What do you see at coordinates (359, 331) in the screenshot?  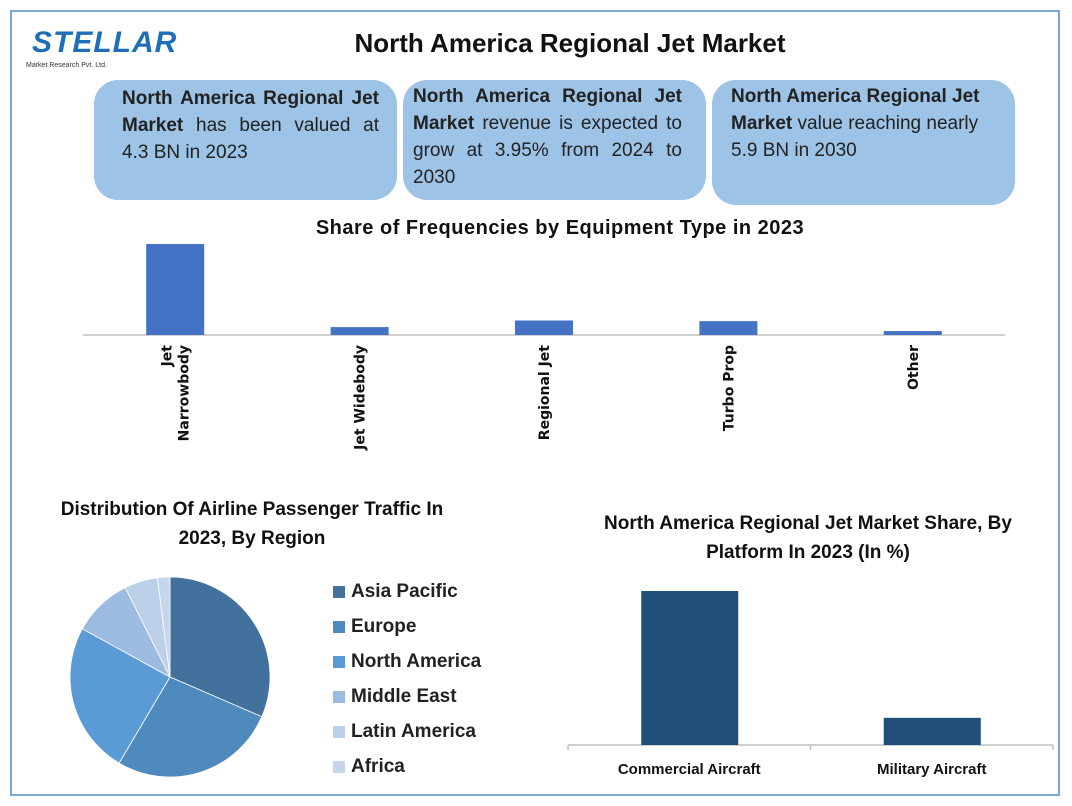 I see `bar-jet-widebody` at bounding box center [359, 331].